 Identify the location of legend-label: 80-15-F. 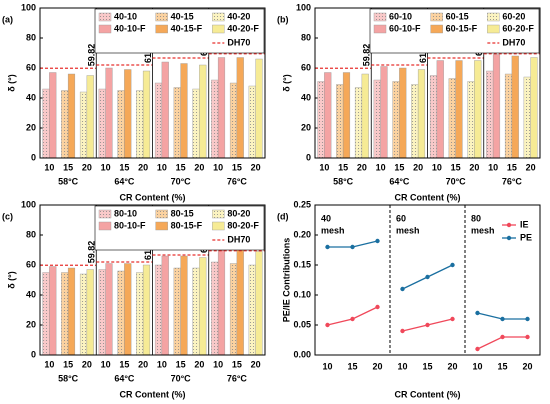
(187, 225).